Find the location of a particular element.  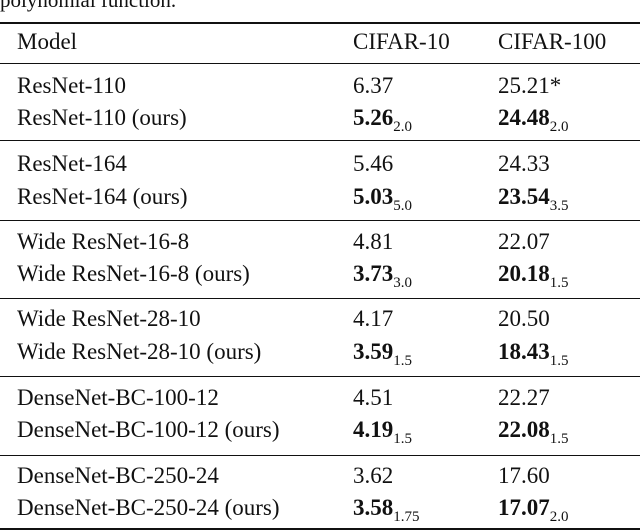

cifar10-cell: 5.46 is located at coordinates (373, 164).